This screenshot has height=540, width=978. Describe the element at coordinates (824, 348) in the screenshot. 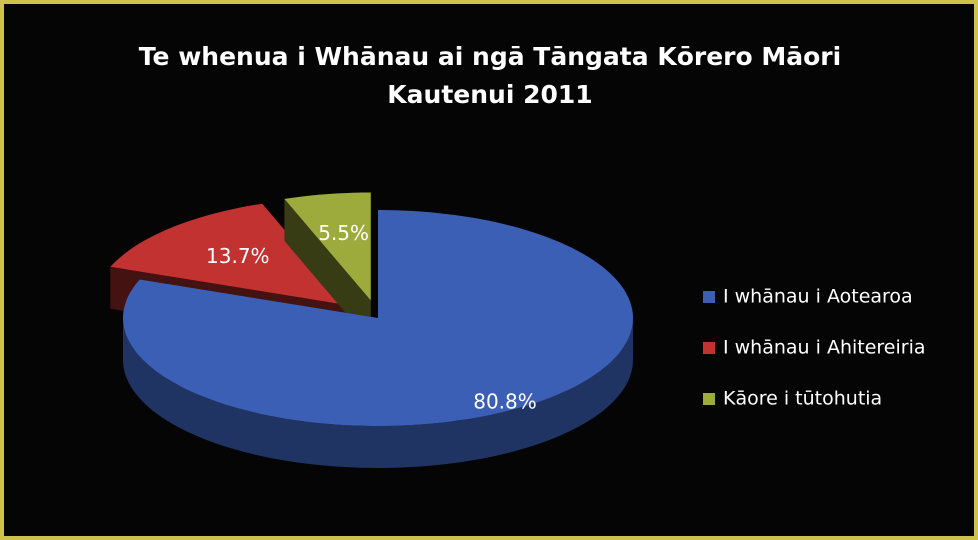

I see `legend-label: I whānau i Ahitereiria` at that location.